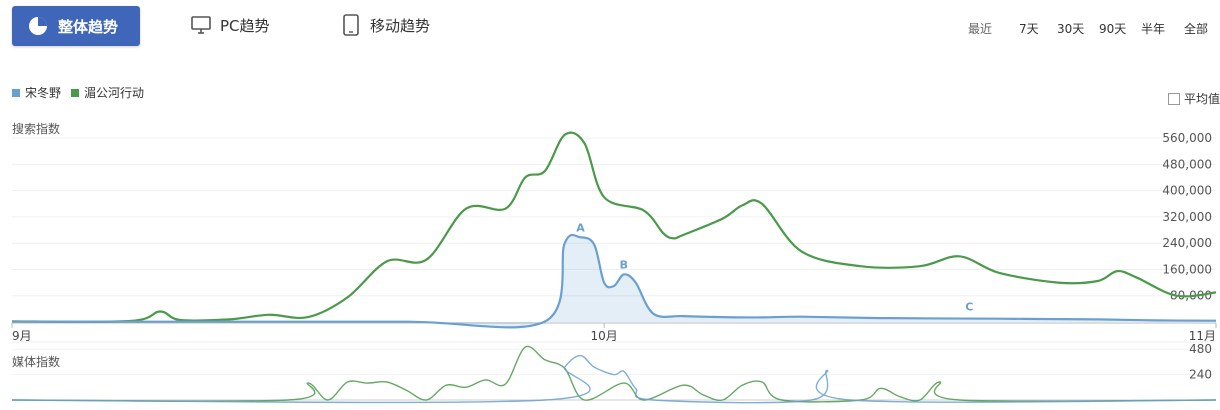 The image size is (1220, 410). What do you see at coordinates (400, 25) in the screenshot?
I see `tab-mobile-label: 移动趋势` at bounding box center [400, 25].